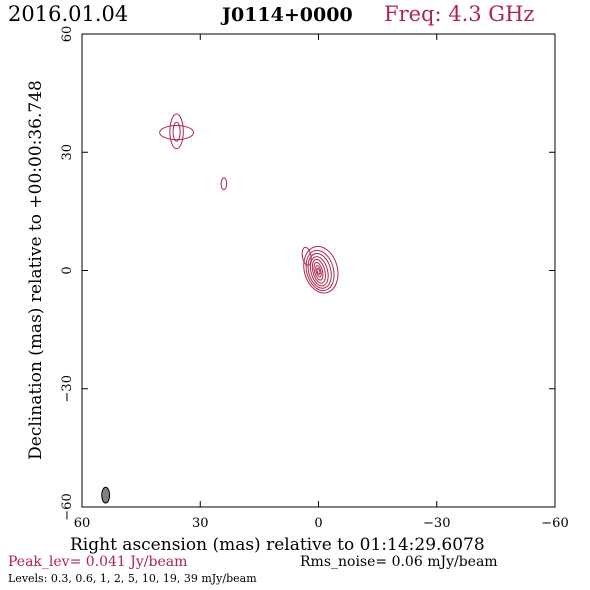 The height and width of the screenshot is (590, 590). Describe the element at coordinates (306, 256) in the screenshot. I see `contour-core-extension` at that location.